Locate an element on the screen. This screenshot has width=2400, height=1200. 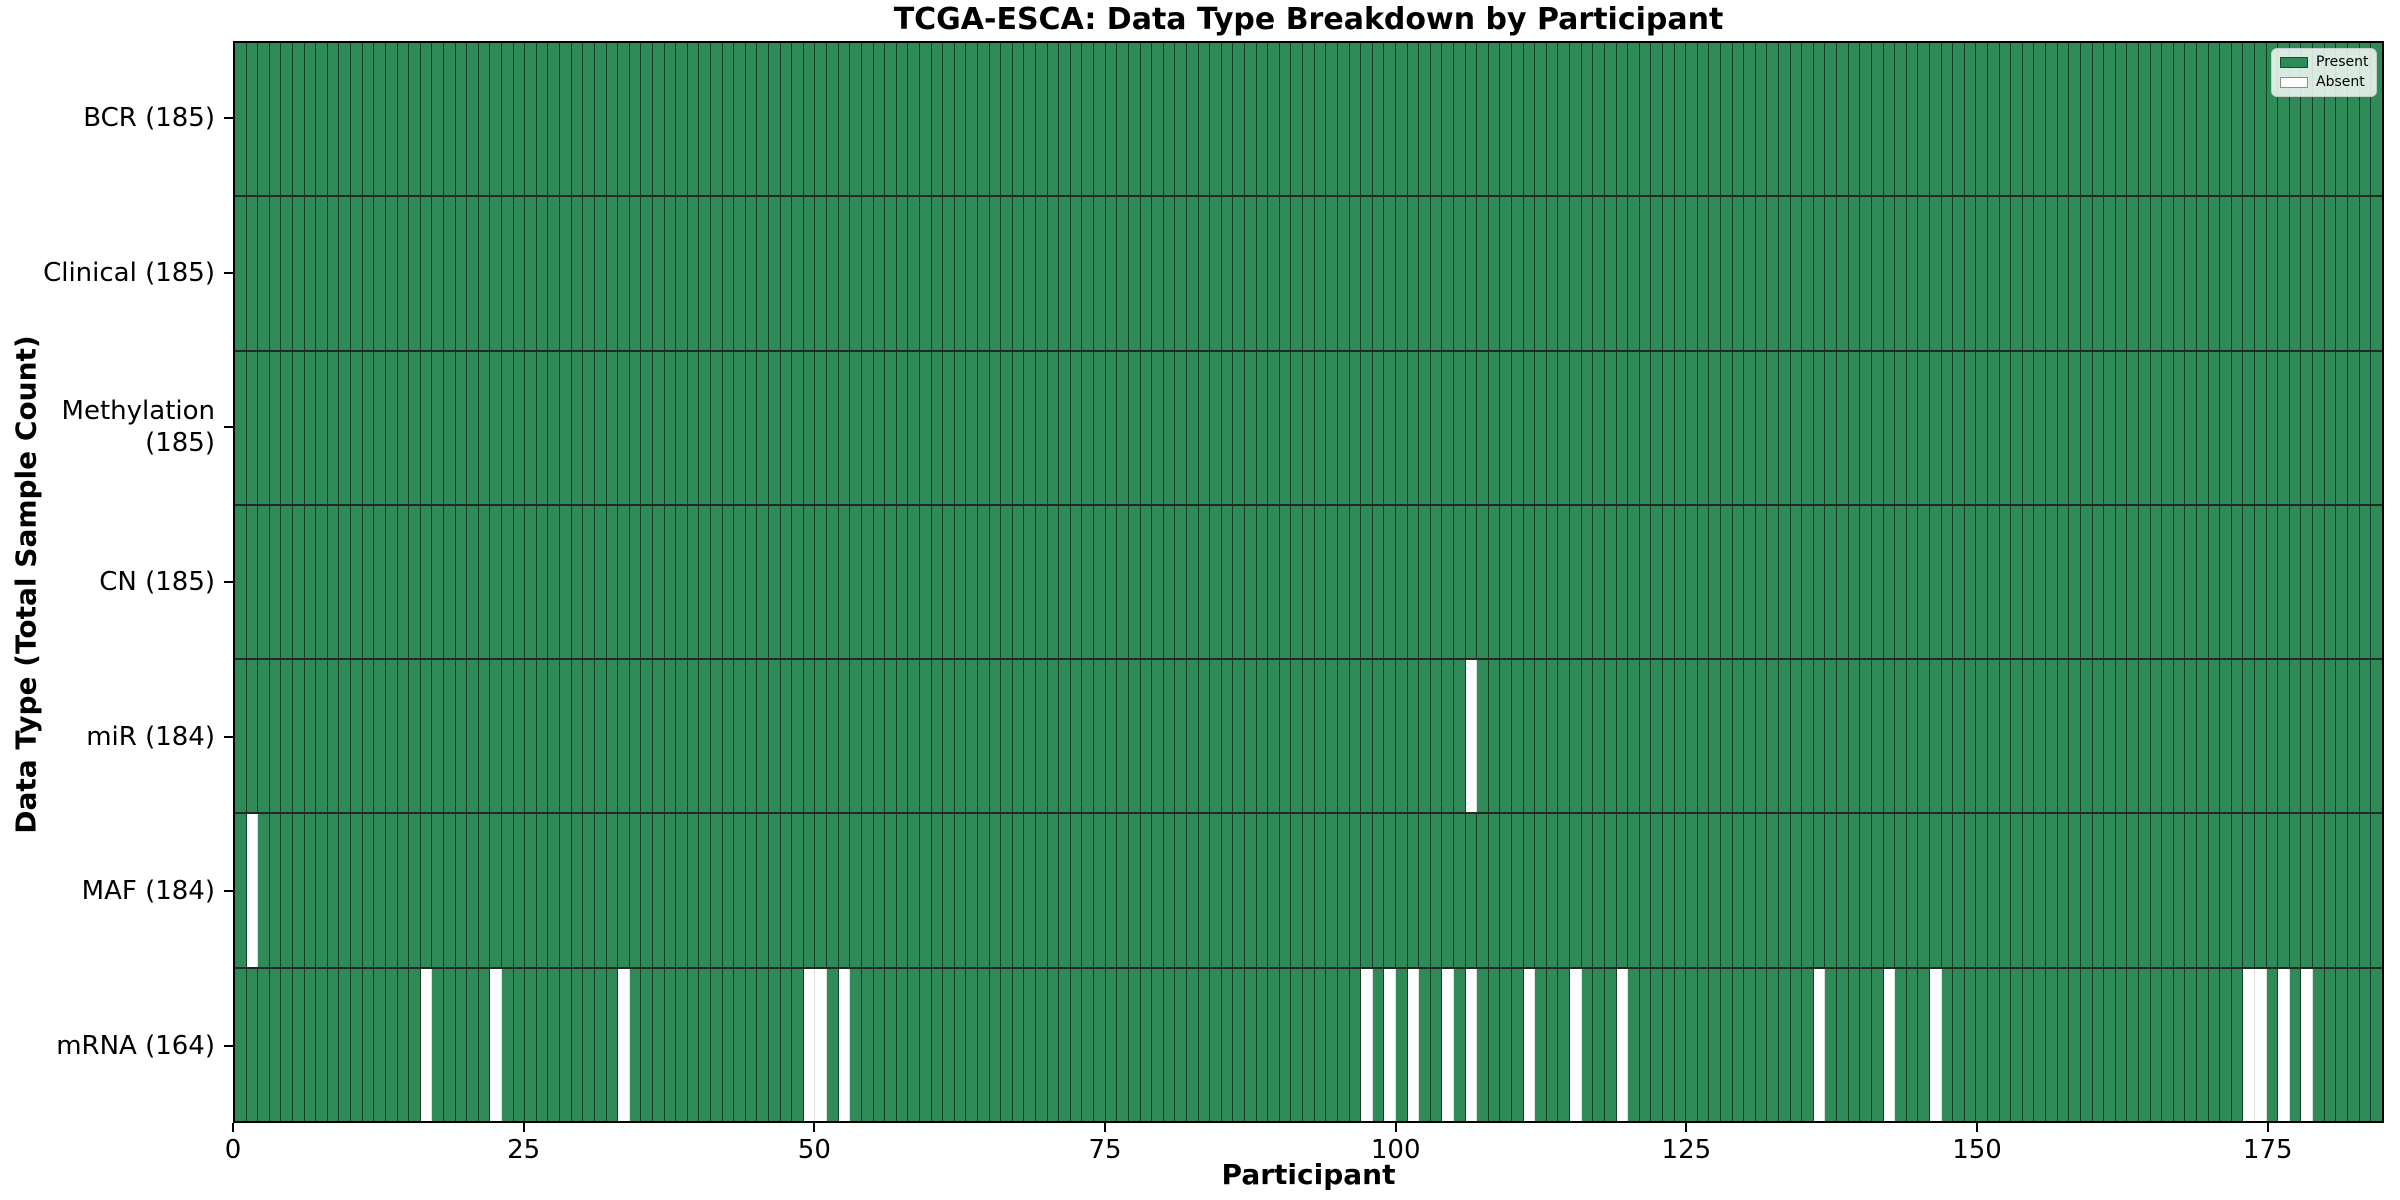
x-tick-mark is located at coordinates (1395, 1127).